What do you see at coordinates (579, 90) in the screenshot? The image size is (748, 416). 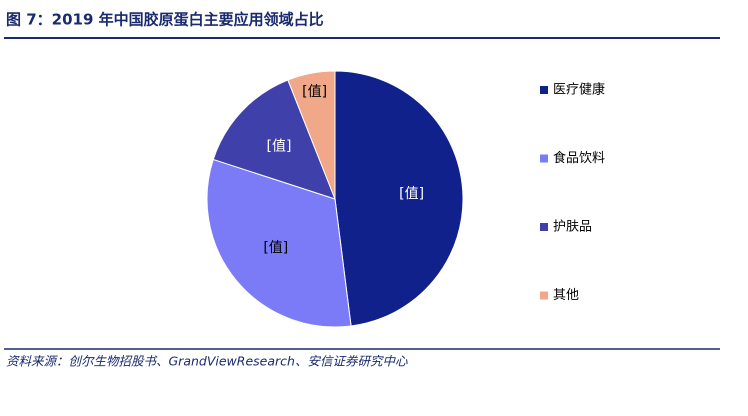 I see `legend-label: 医疗健康` at bounding box center [579, 90].